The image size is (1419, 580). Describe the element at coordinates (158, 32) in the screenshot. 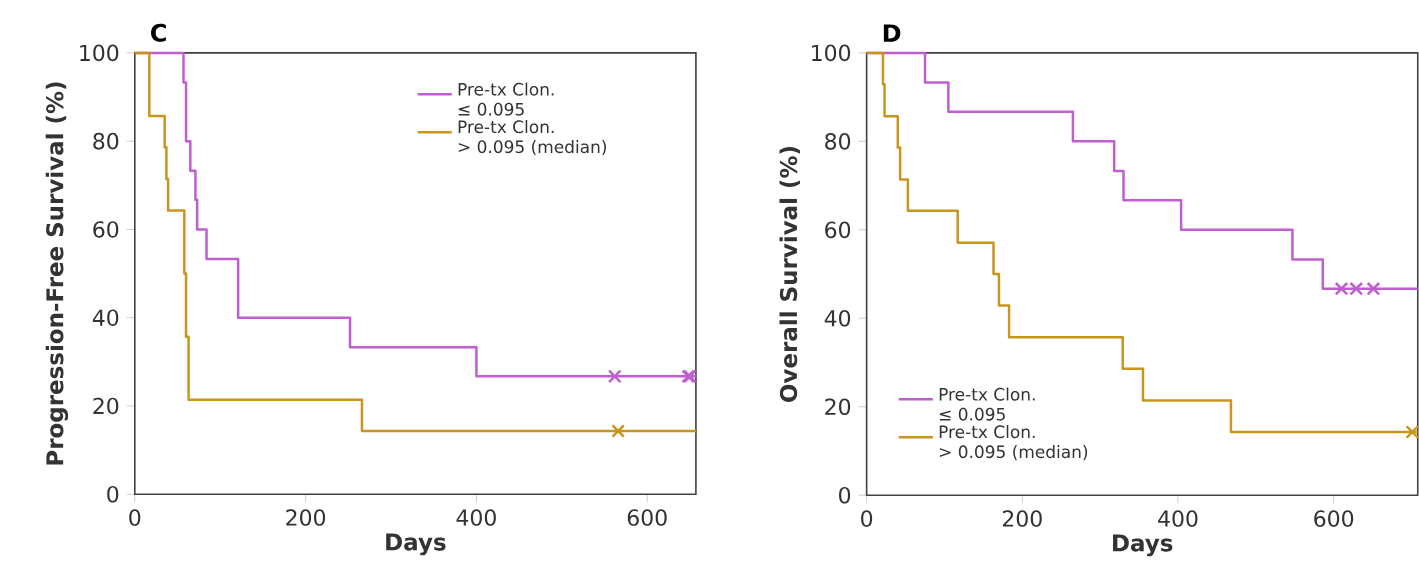

I see `chart-title: C` at that location.